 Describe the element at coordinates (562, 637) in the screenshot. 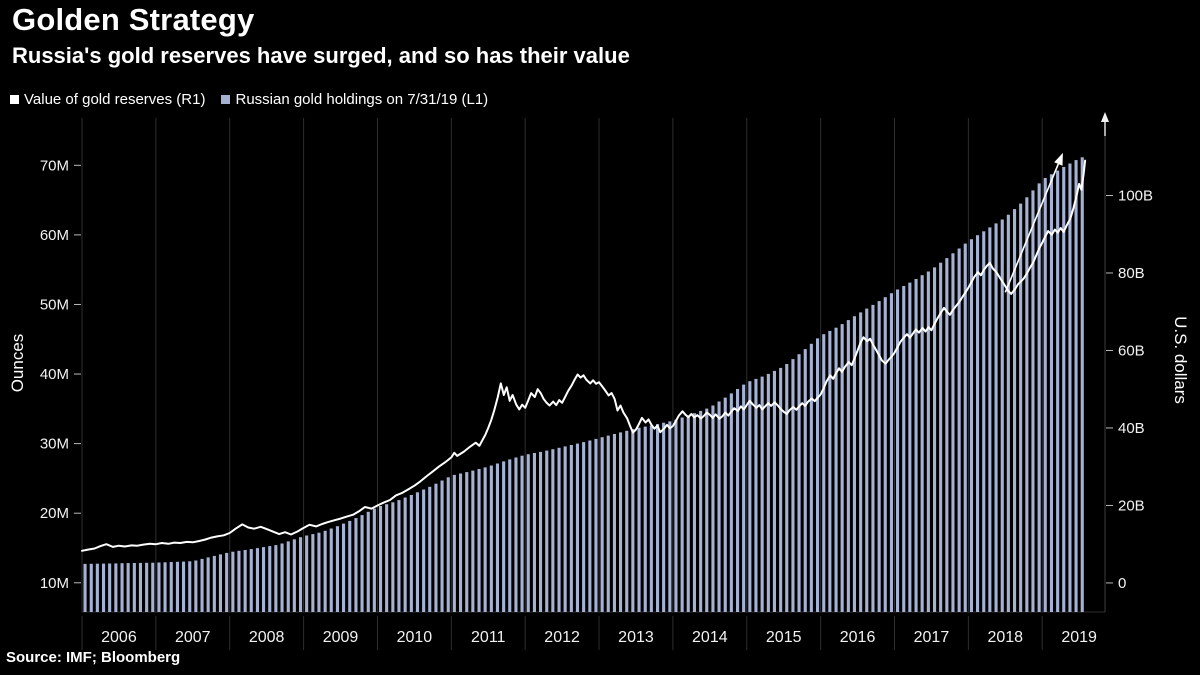

I see `x-tick-label: 2012` at that location.